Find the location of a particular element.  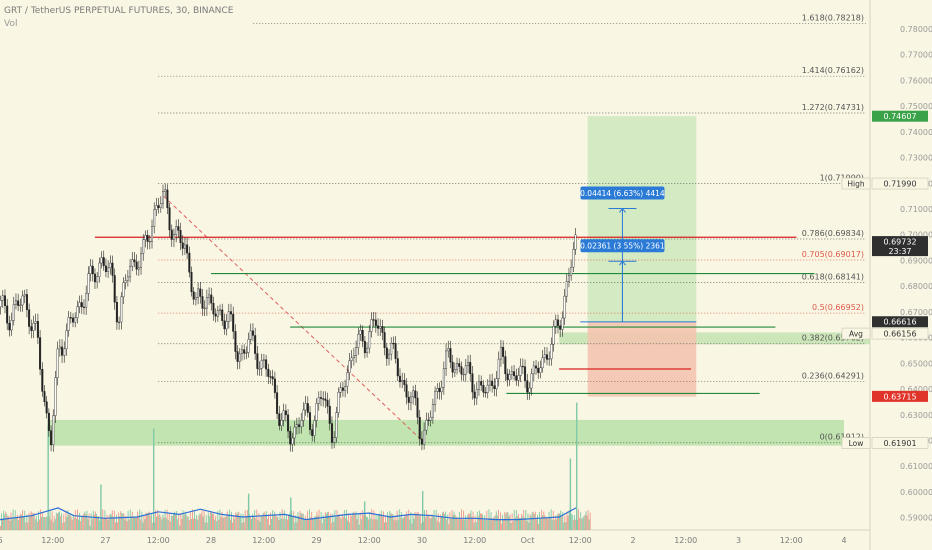

support-zone is located at coordinates (446, 432).